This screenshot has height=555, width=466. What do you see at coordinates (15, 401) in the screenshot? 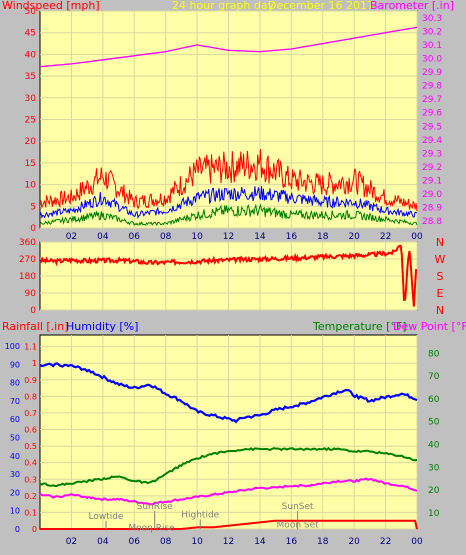
I see `humidity-tick-label: 70` at bounding box center [15, 401].